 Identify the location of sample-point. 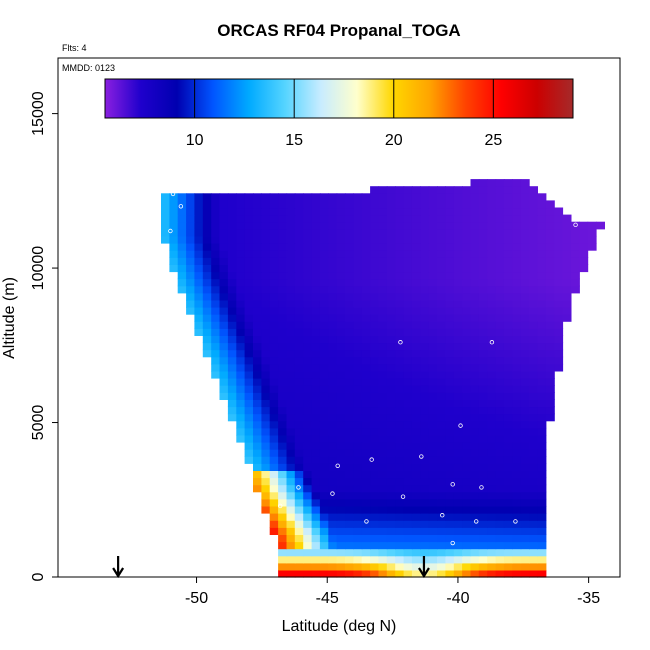
(452, 543).